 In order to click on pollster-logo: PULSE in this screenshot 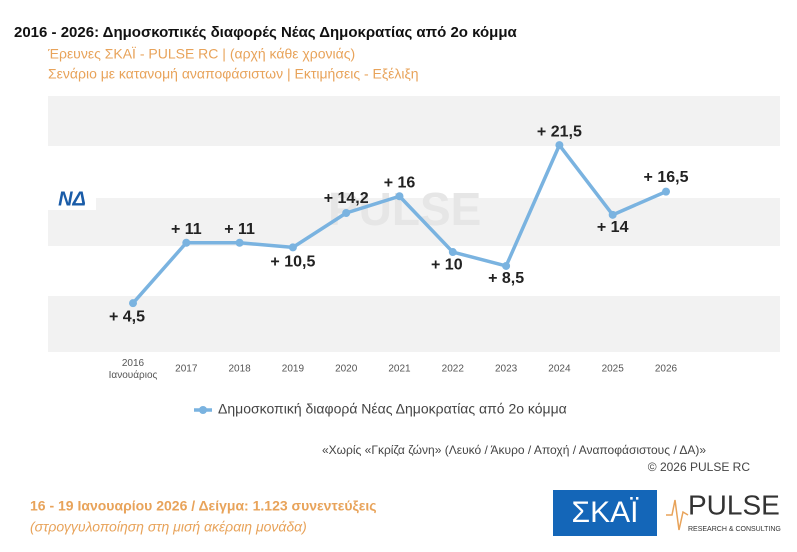, I will do `click(734, 504)`.